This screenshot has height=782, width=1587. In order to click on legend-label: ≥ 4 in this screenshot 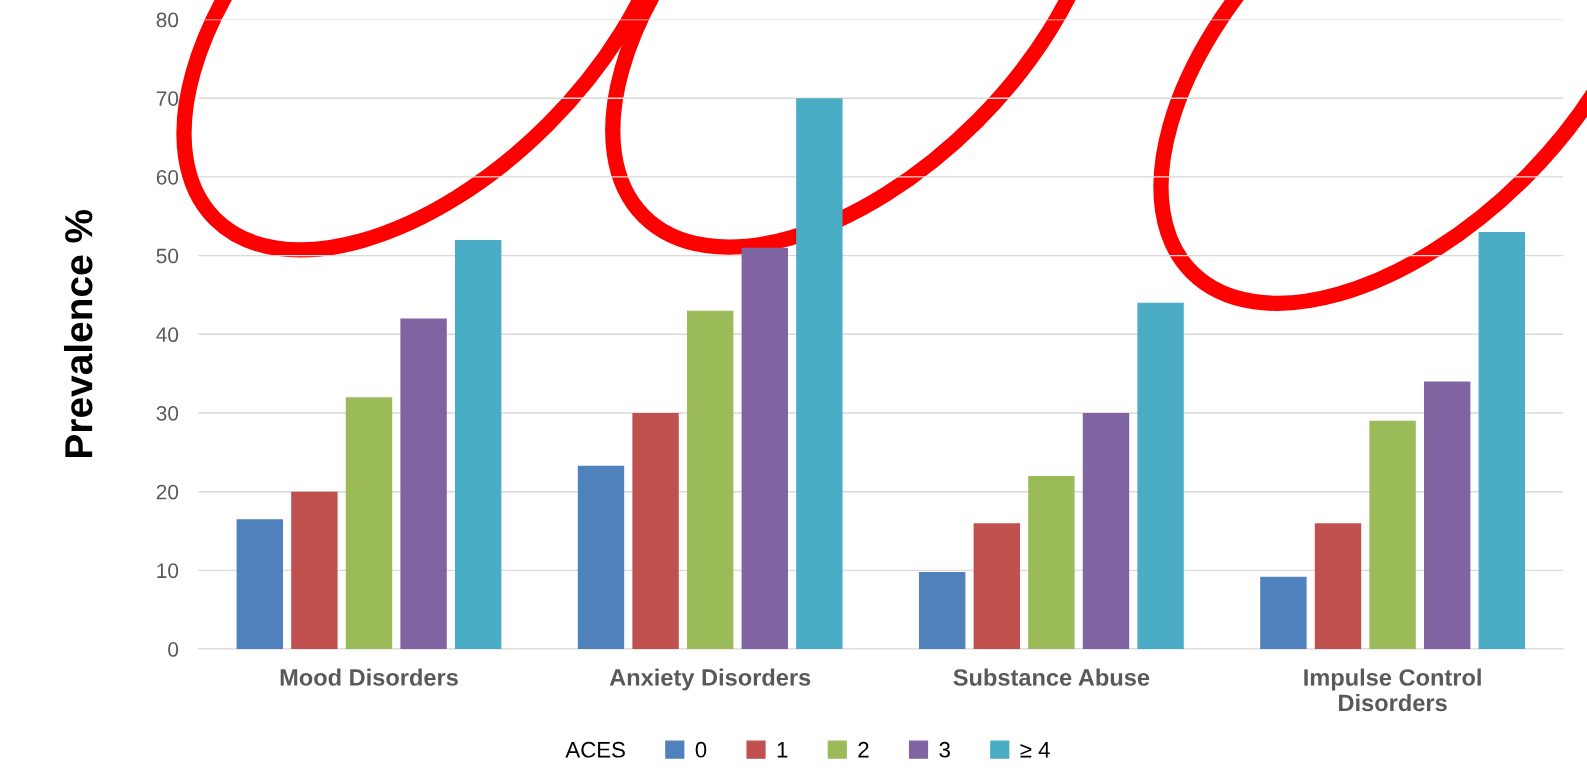, I will do `click(1035, 750)`.